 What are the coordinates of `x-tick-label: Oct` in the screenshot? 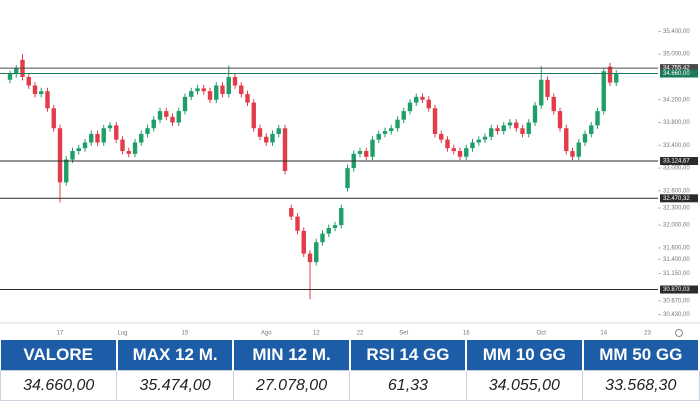 It's located at (542, 334).